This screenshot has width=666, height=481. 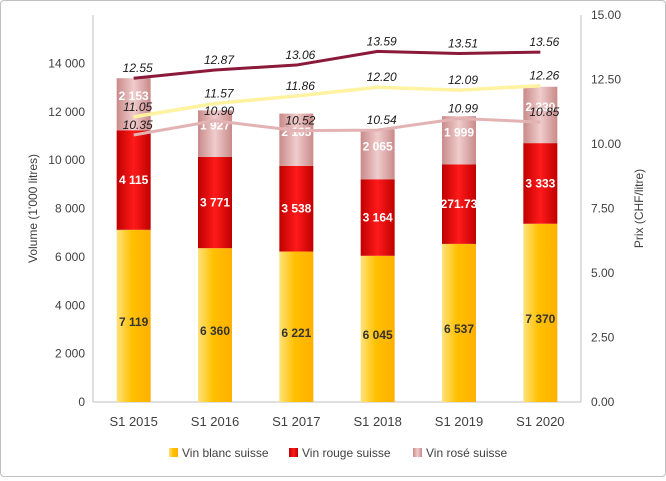 What do you see at coordinates (70, 209) in the screenshot?
I see `y-tick-label: 8 000` at bounding box center [70, 209].